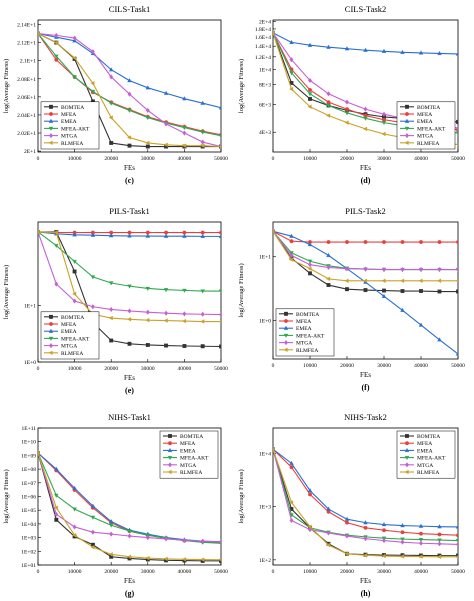  Describe the element at coordinates (129, 273) in the screenshot. I see `series-line` at that location.